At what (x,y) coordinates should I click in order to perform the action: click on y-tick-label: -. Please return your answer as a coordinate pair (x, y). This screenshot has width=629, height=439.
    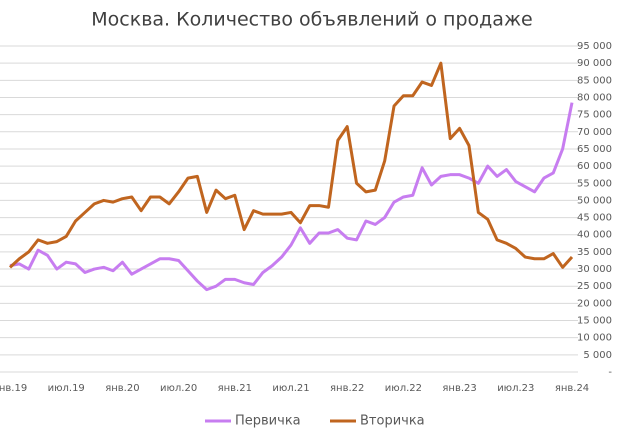
    Looking at the image, I should click on (610, 372).